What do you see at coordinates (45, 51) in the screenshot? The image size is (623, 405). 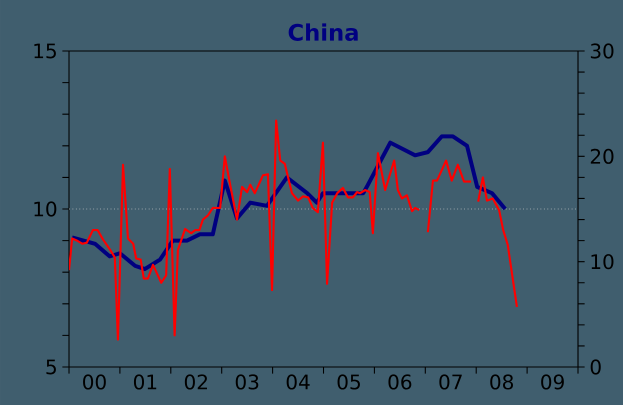 I see `y-tick-label: 15` at bounding box center [45, 51].